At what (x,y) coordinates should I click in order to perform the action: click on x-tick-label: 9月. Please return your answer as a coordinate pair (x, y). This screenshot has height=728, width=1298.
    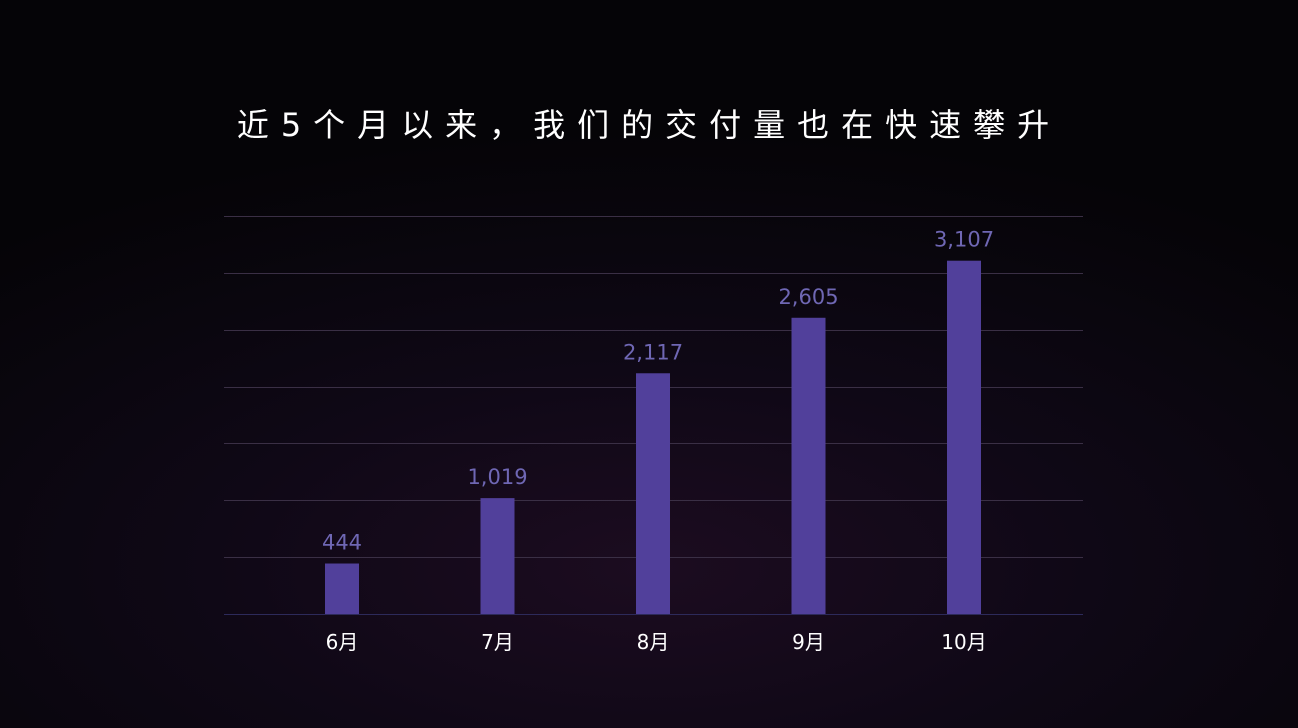
    Looking at the image, I should click on (808, 642).